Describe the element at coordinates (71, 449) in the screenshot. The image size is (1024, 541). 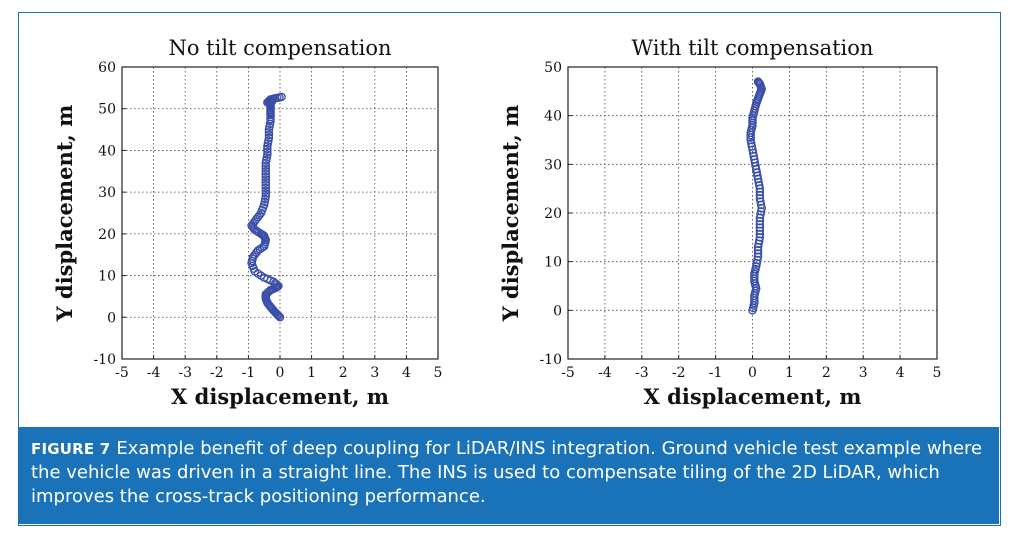
I see `figure-label: FIGURE 7` at that location.